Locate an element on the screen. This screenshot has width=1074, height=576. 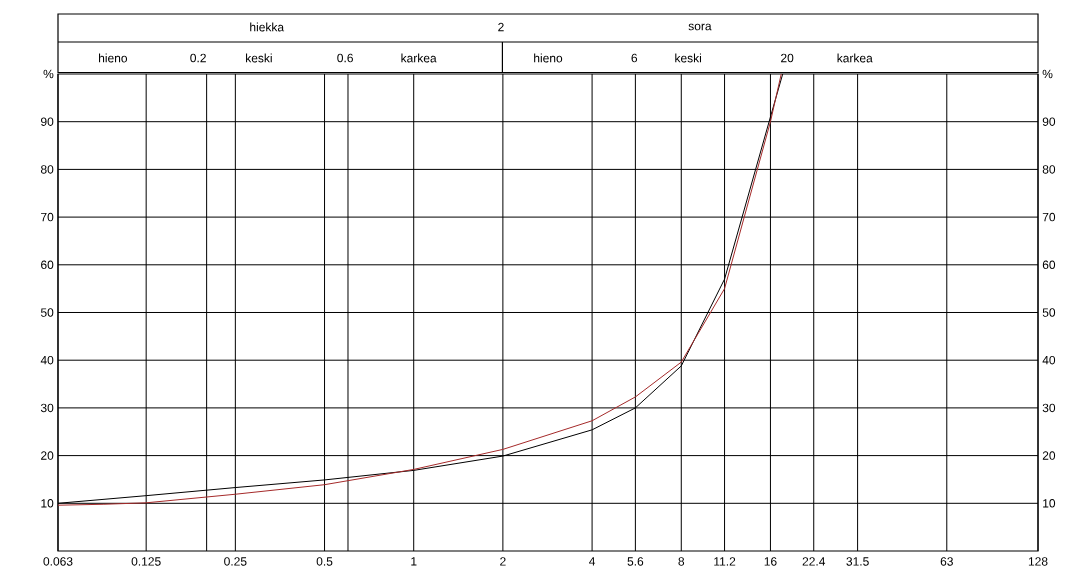
y-tick-label: 50 is located at coordinates (47, 312).